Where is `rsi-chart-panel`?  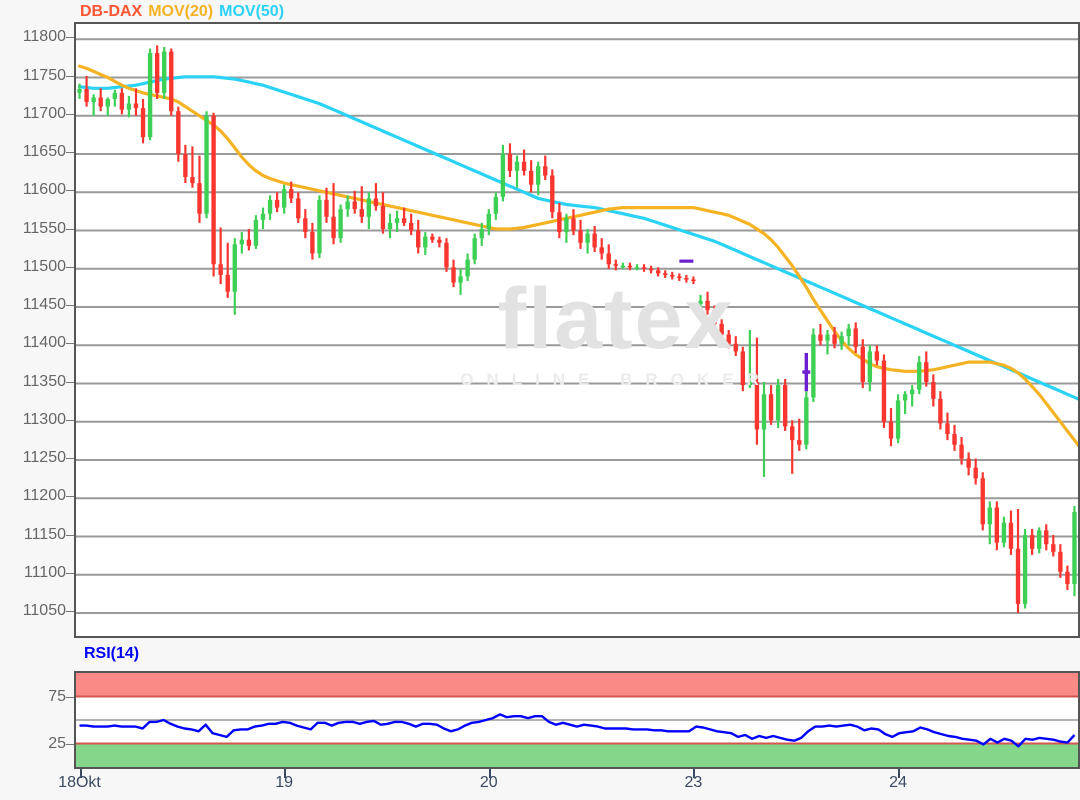 rsi-chart-panel is located at coordinates (577, 720).